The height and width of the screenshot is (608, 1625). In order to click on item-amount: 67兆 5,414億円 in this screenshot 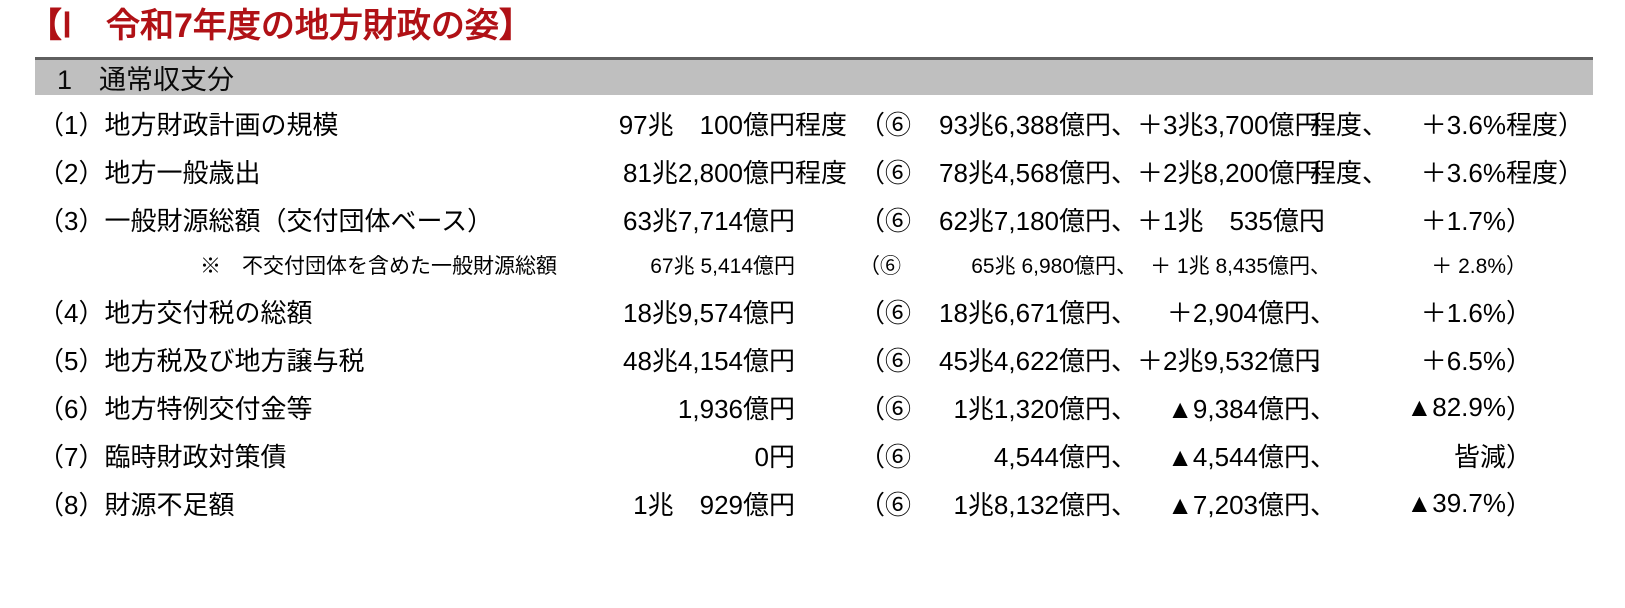, I will do `click(722, 266)`.